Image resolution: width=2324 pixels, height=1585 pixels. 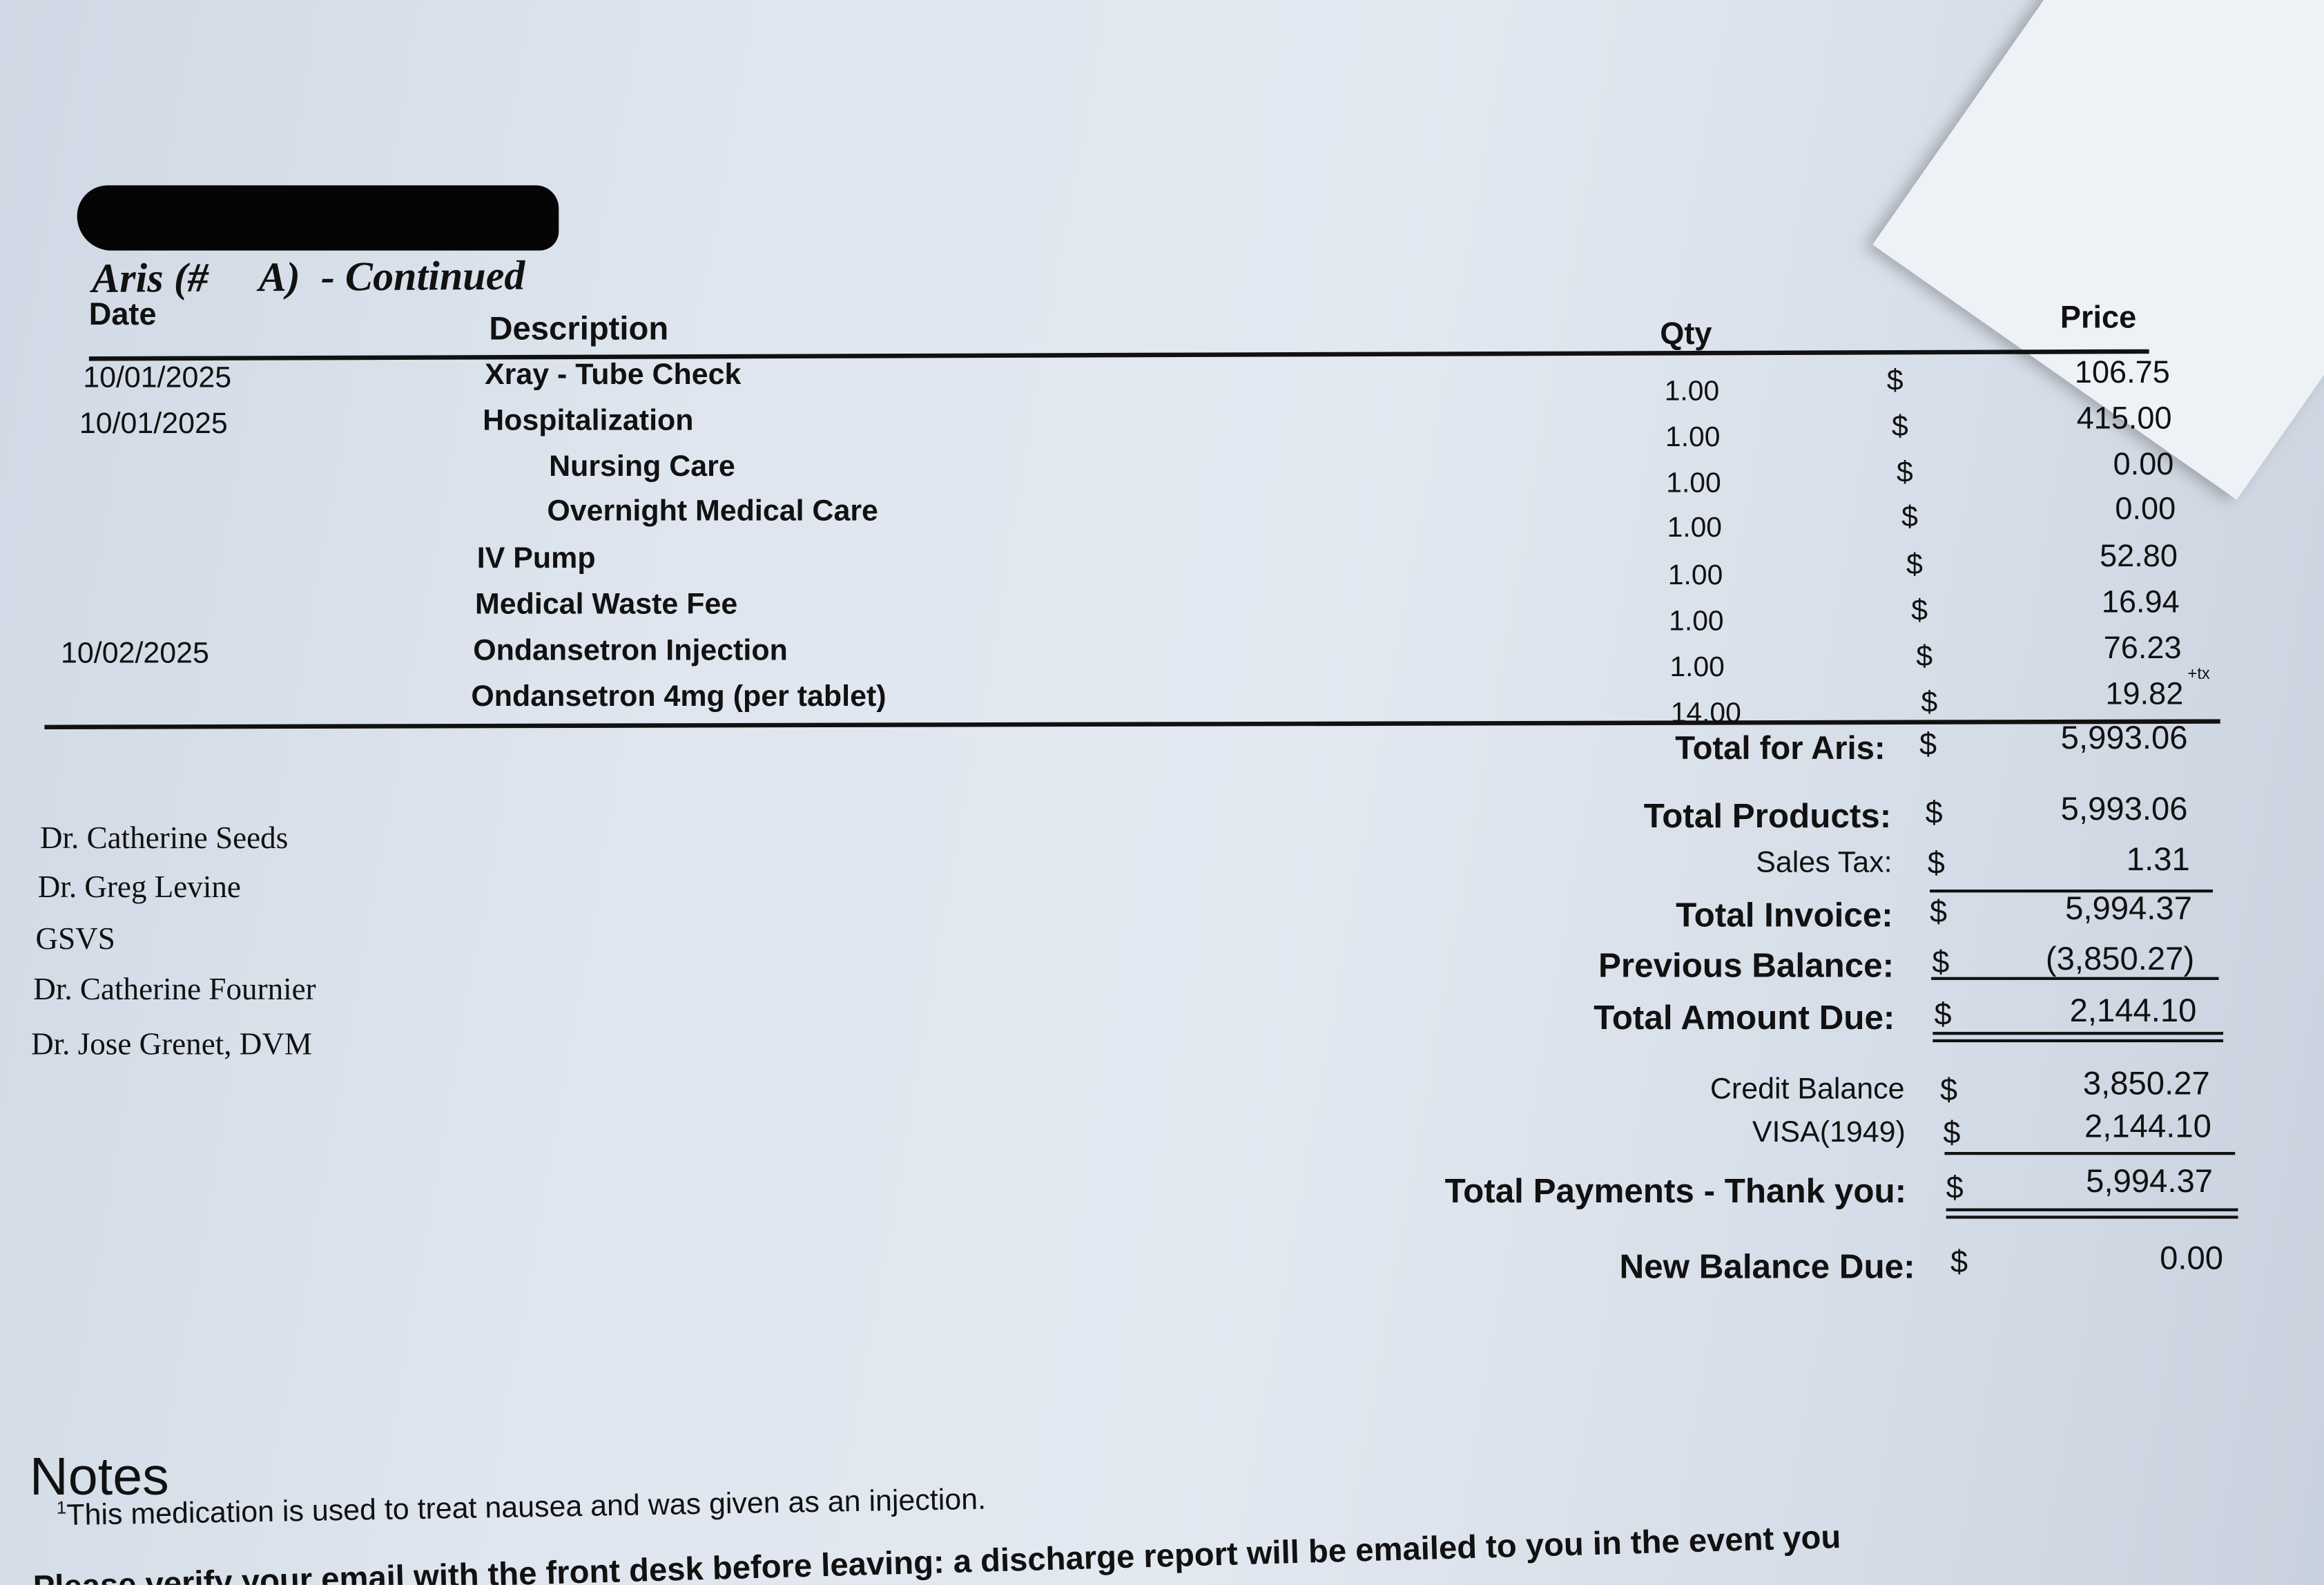 What do you see at coordinates (579, 328) in the screenshot?
I see `column-description: Description` at bounding box center [579, 328].